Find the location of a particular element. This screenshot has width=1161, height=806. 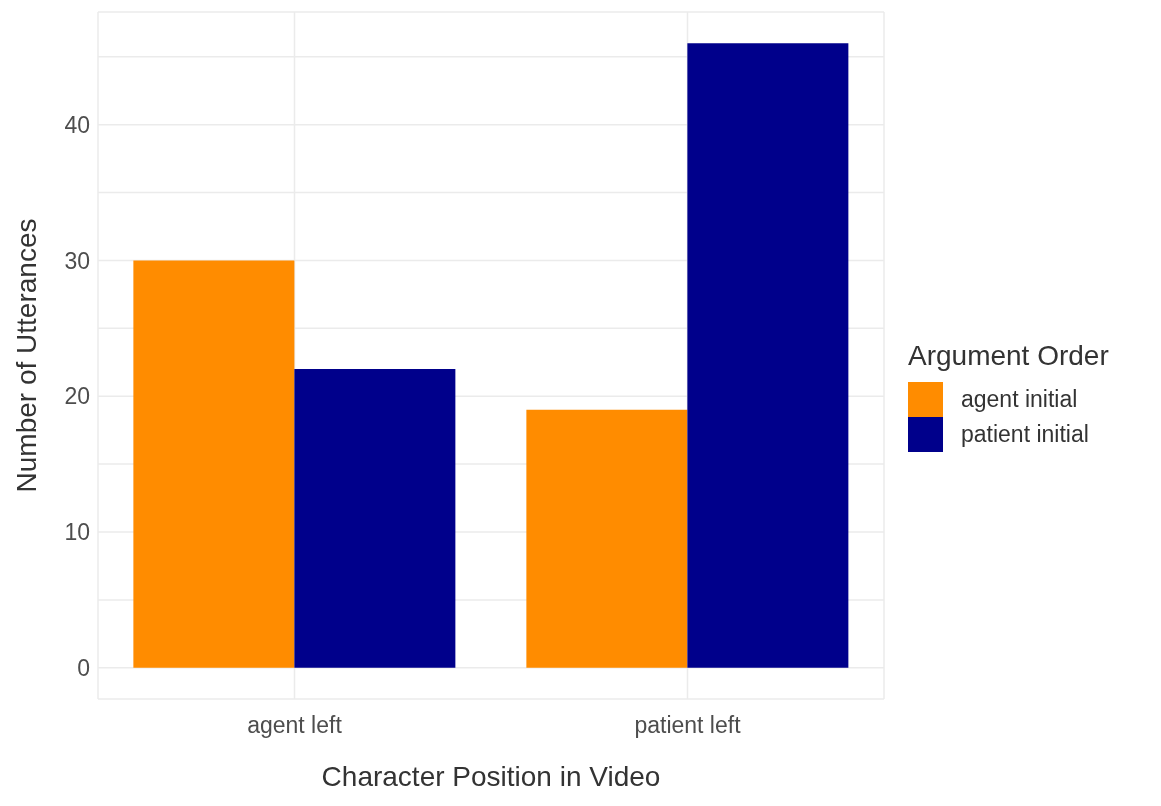

x-tick-label: patient left is located at coordinates (688, 725).